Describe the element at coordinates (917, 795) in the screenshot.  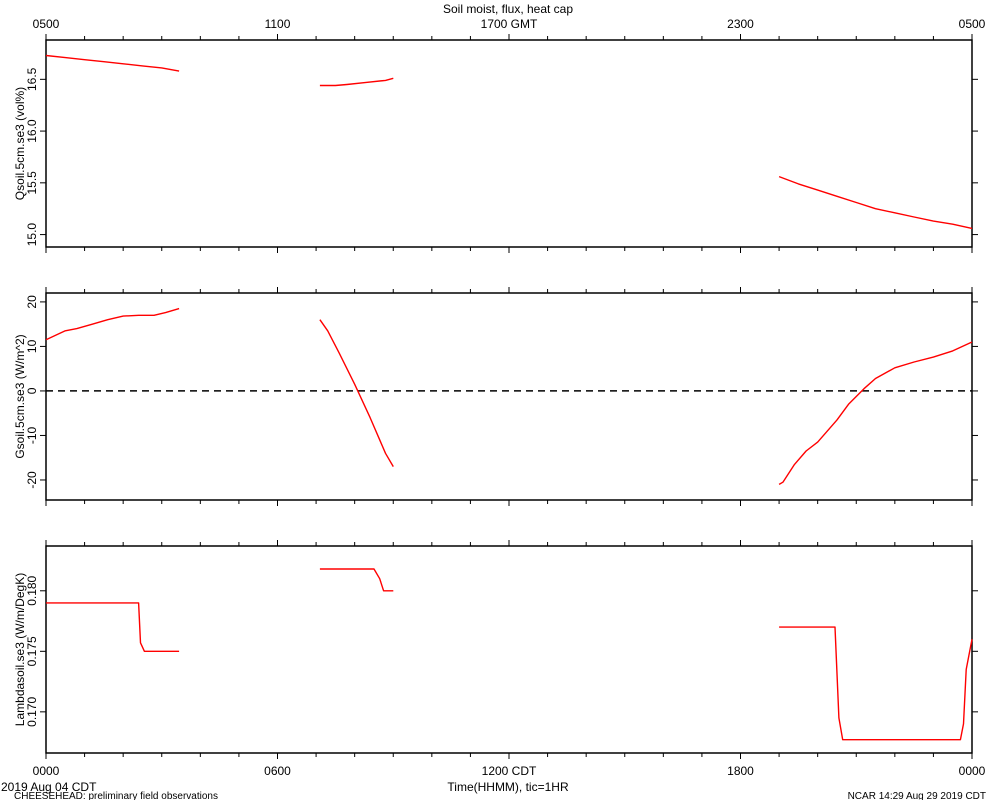
I see `footer-right: NCAR 14:29 Aug 29 2019 CDT` at that location.